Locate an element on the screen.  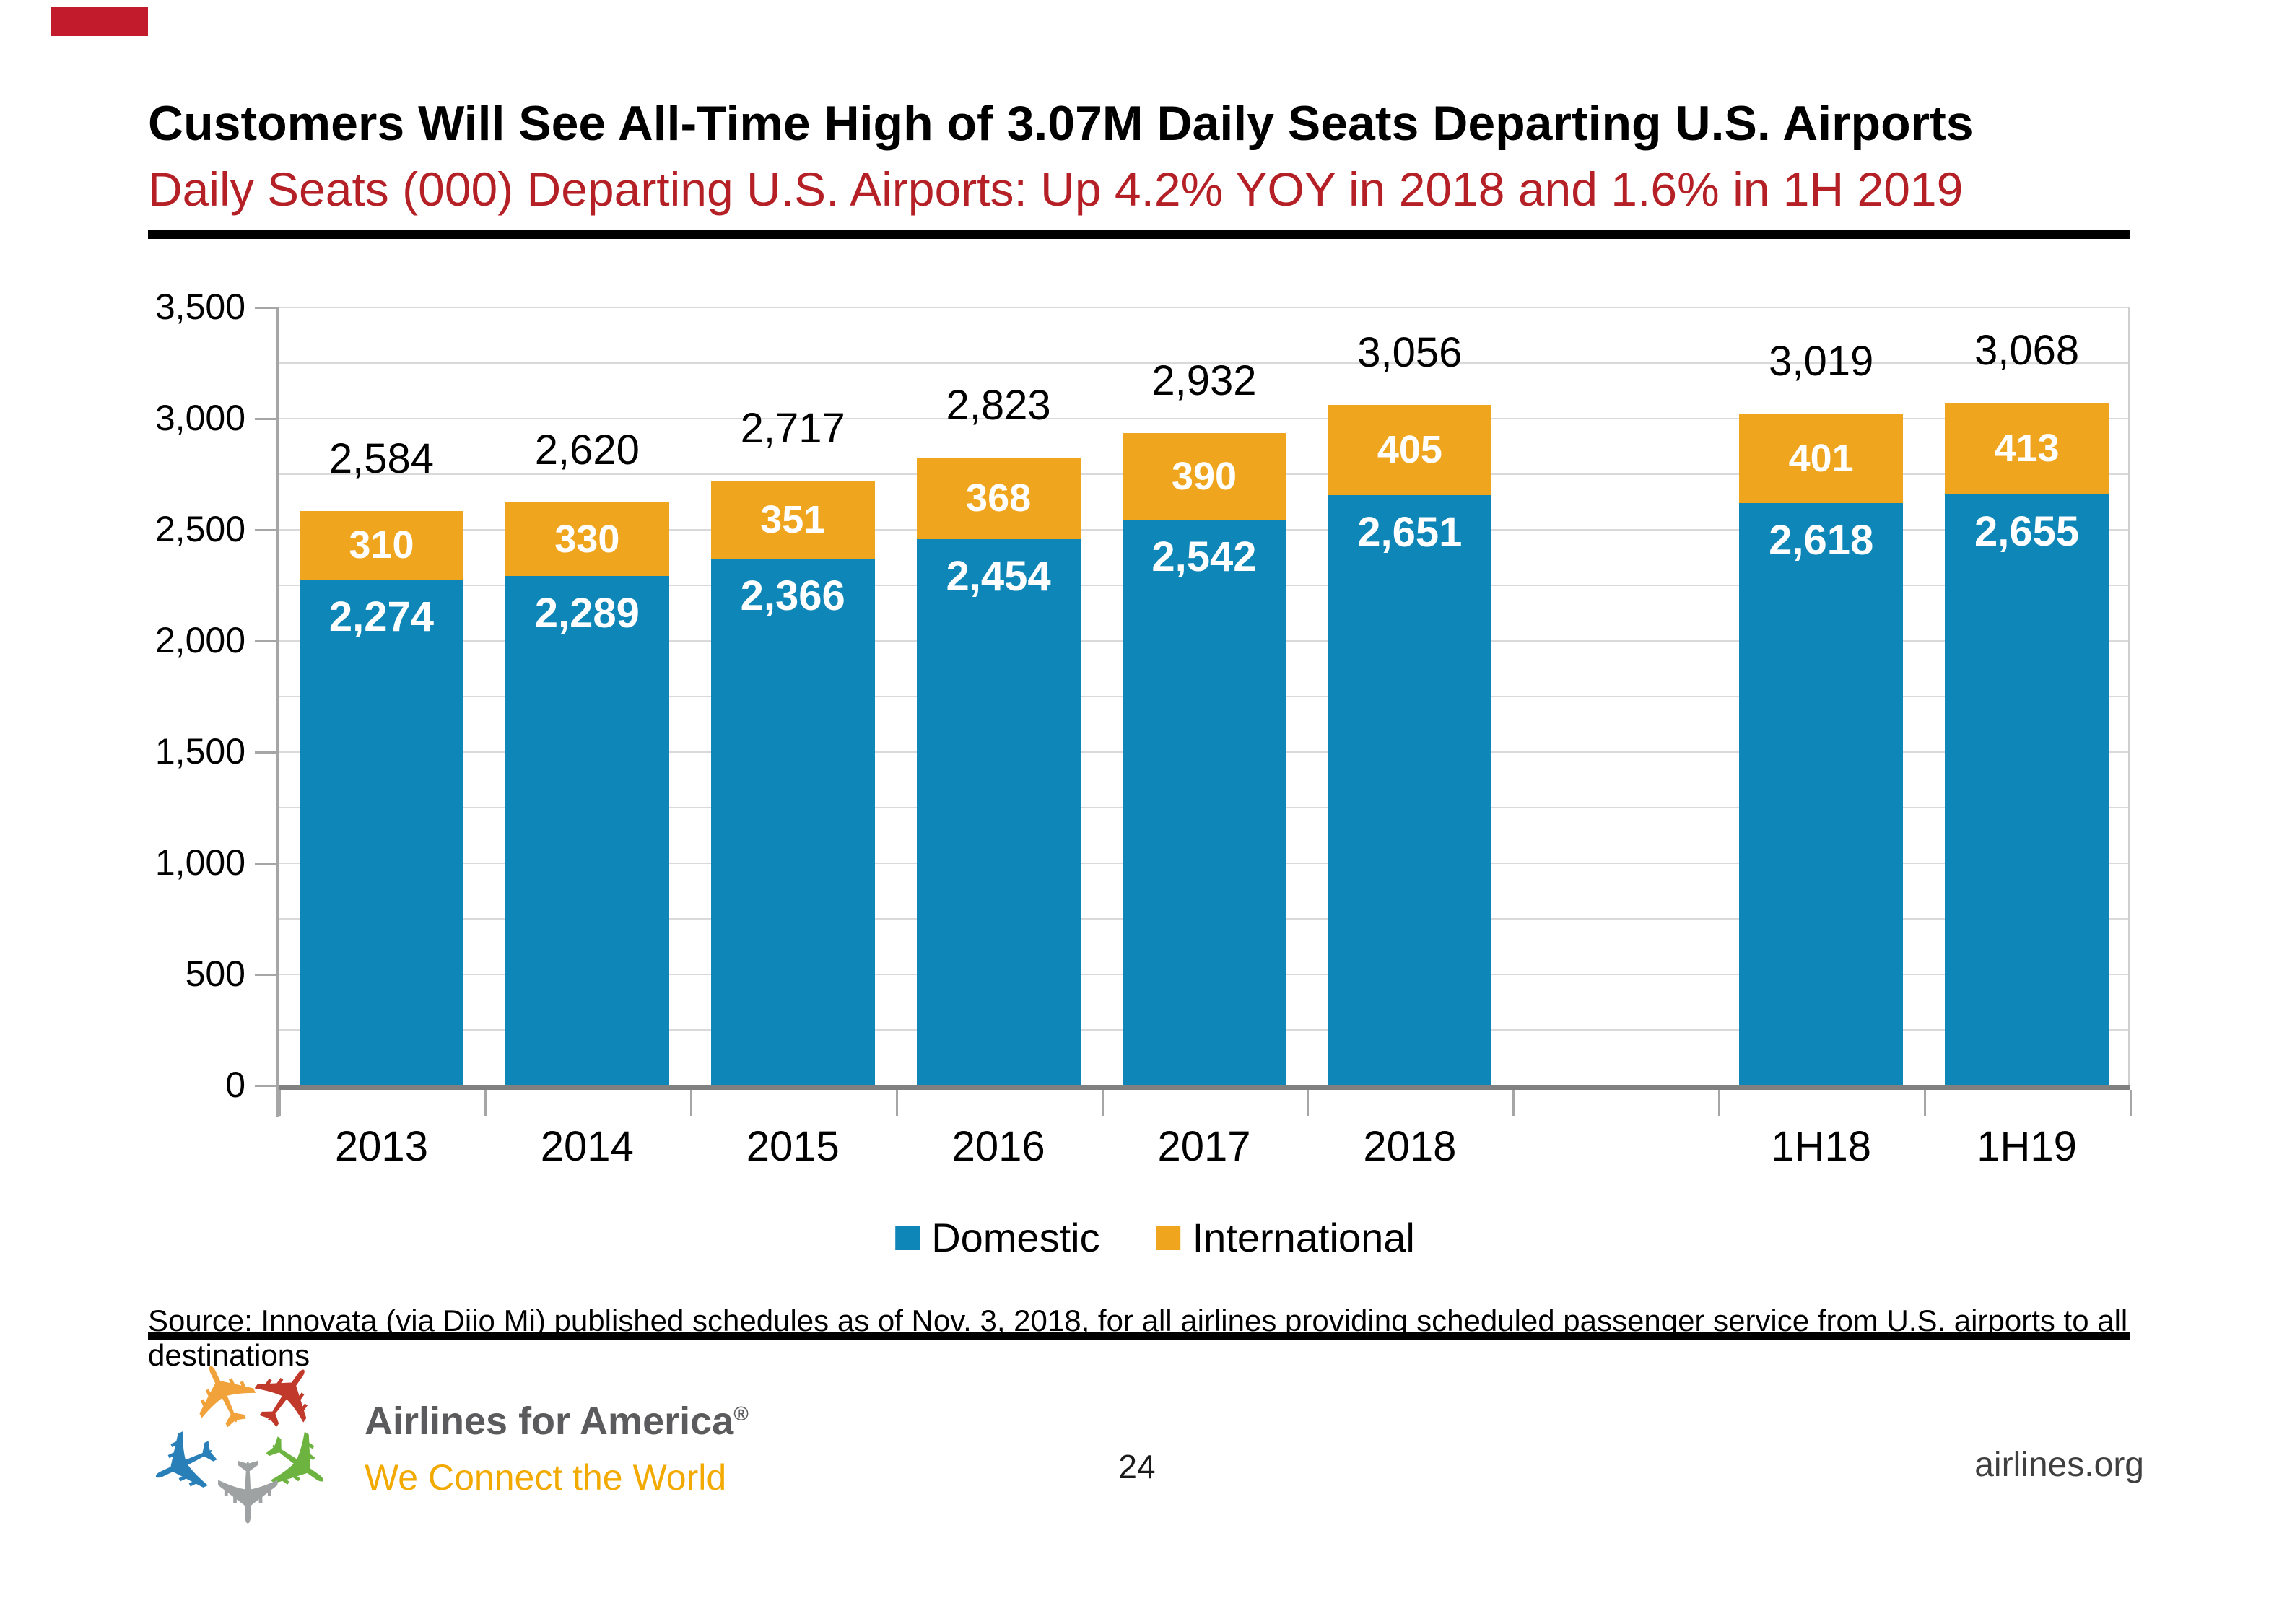
bar-label-domestic: 2,542 is located at coordinates (1204, 556).